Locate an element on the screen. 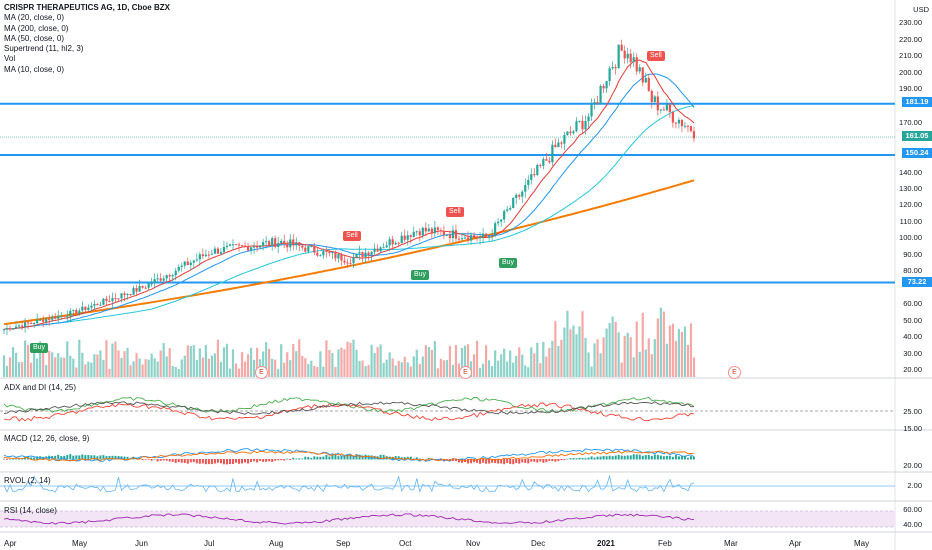  indicator-ma200: MA (200, close, 0) is located at coordinates (36, 28).